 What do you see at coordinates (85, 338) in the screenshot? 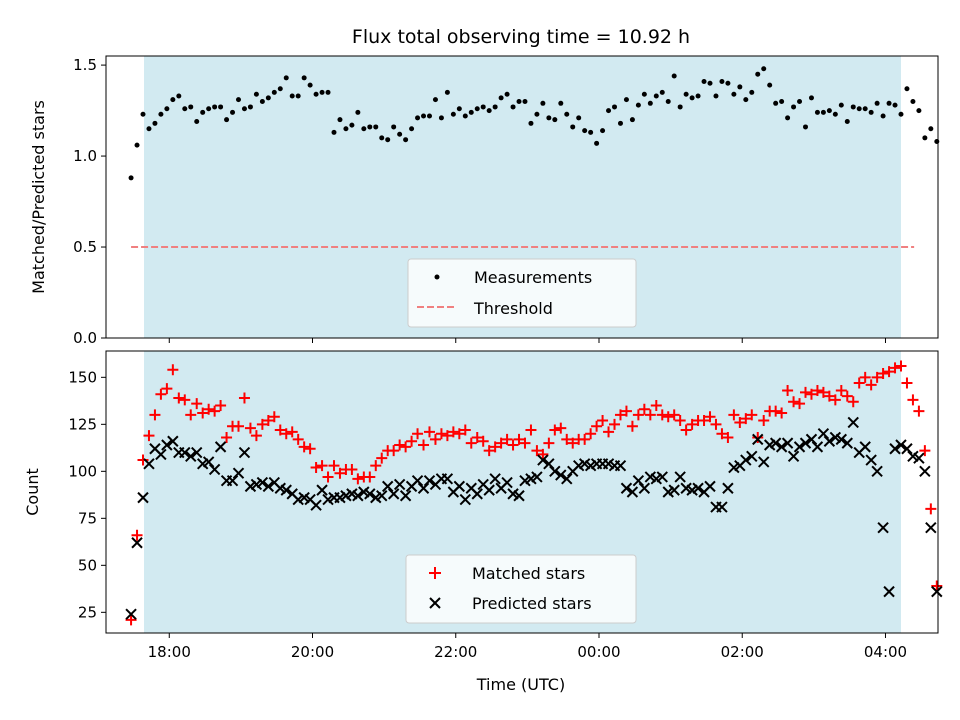
I see `top-y-tick-label: 0.0` at bounding box center [85, 338].